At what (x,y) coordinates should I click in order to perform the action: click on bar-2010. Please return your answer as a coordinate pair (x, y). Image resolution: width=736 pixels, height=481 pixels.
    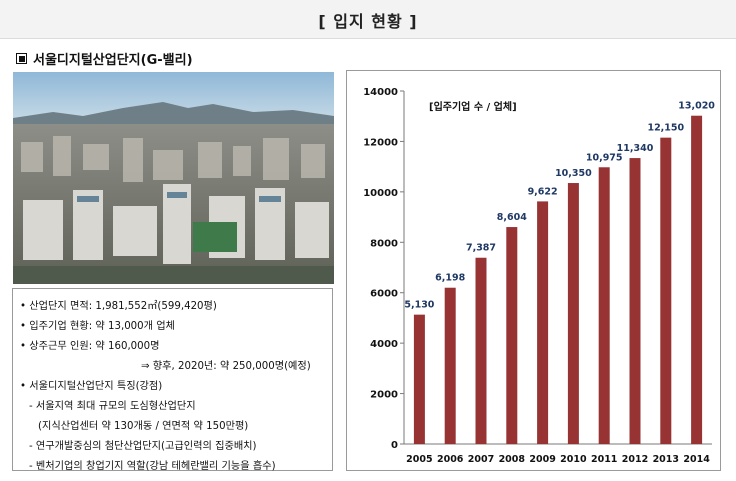
    Looking at the image, I should click on (573, 313).